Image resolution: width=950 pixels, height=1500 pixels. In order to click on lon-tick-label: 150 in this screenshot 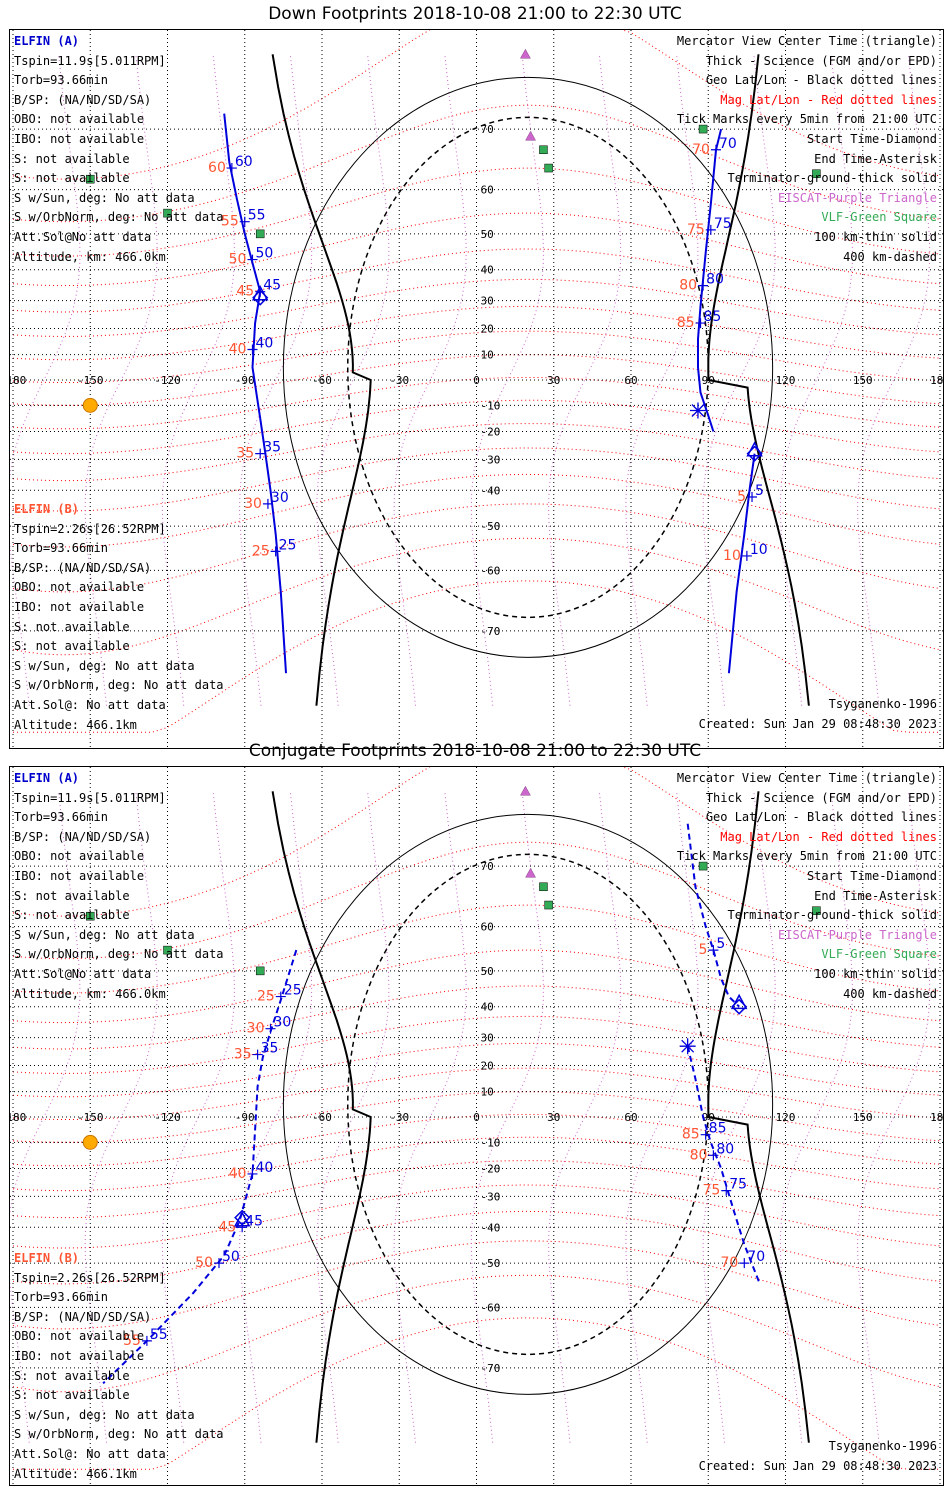, I will do `click(863, 380)`.